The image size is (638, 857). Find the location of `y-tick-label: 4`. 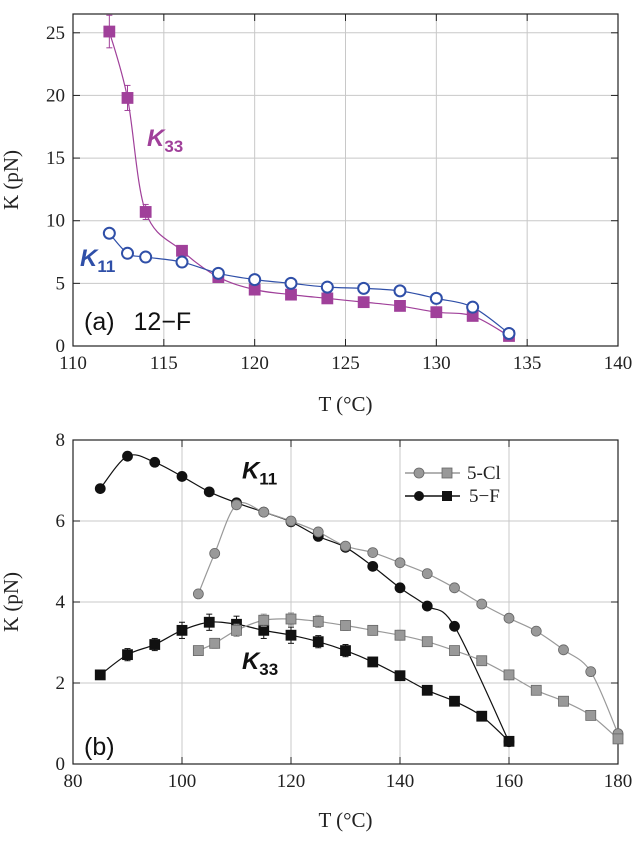

y-tick-label: 4 is located at coordinates (61, 602).